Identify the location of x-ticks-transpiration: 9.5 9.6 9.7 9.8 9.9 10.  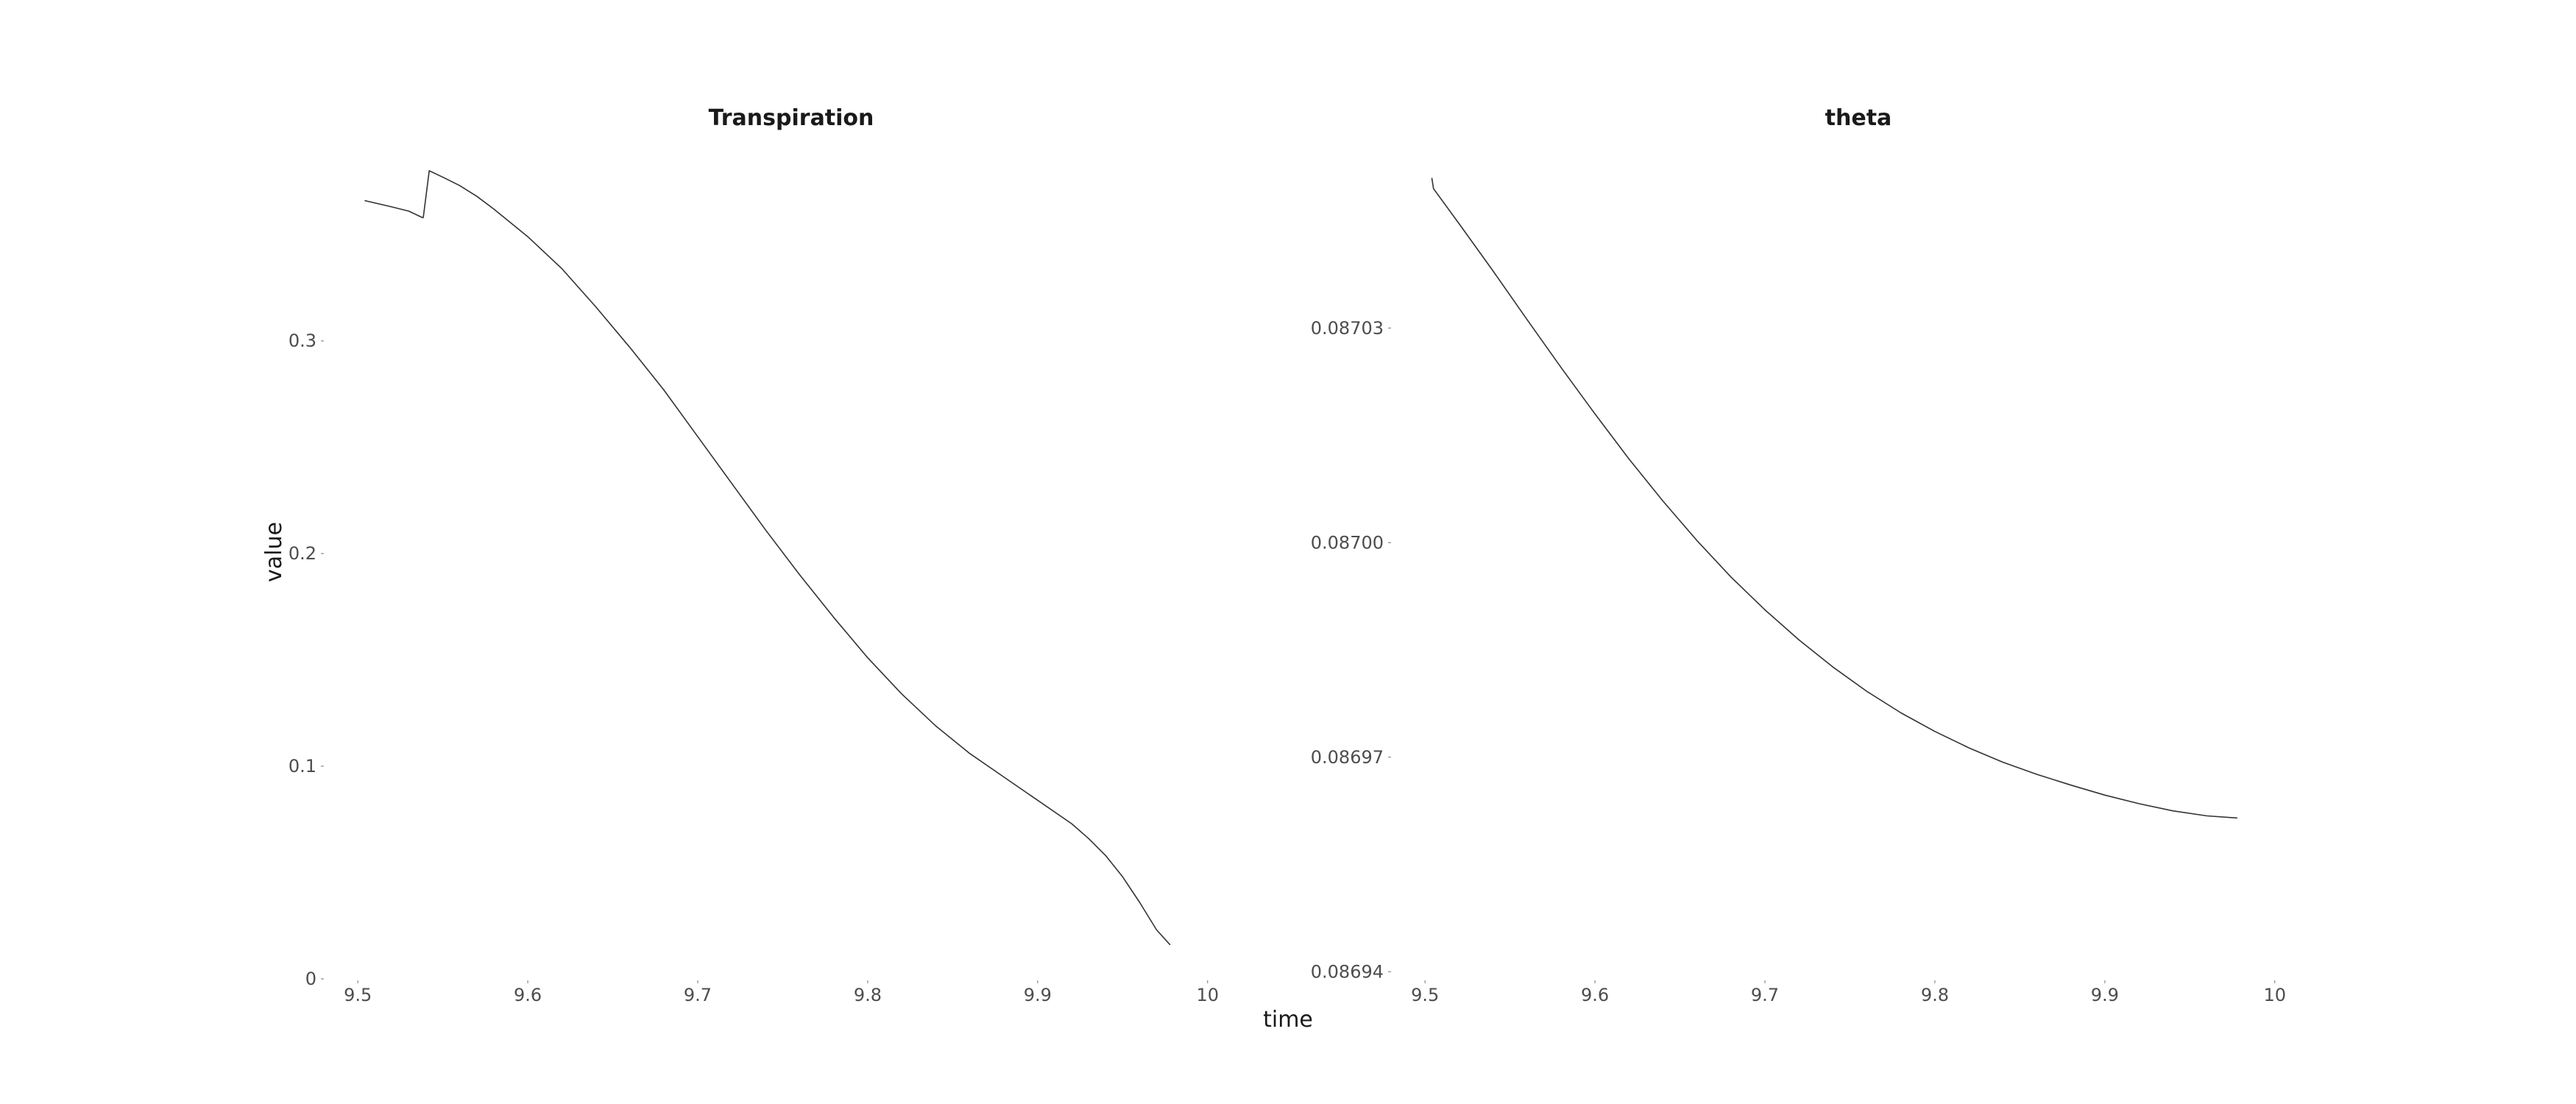
(781, 992).